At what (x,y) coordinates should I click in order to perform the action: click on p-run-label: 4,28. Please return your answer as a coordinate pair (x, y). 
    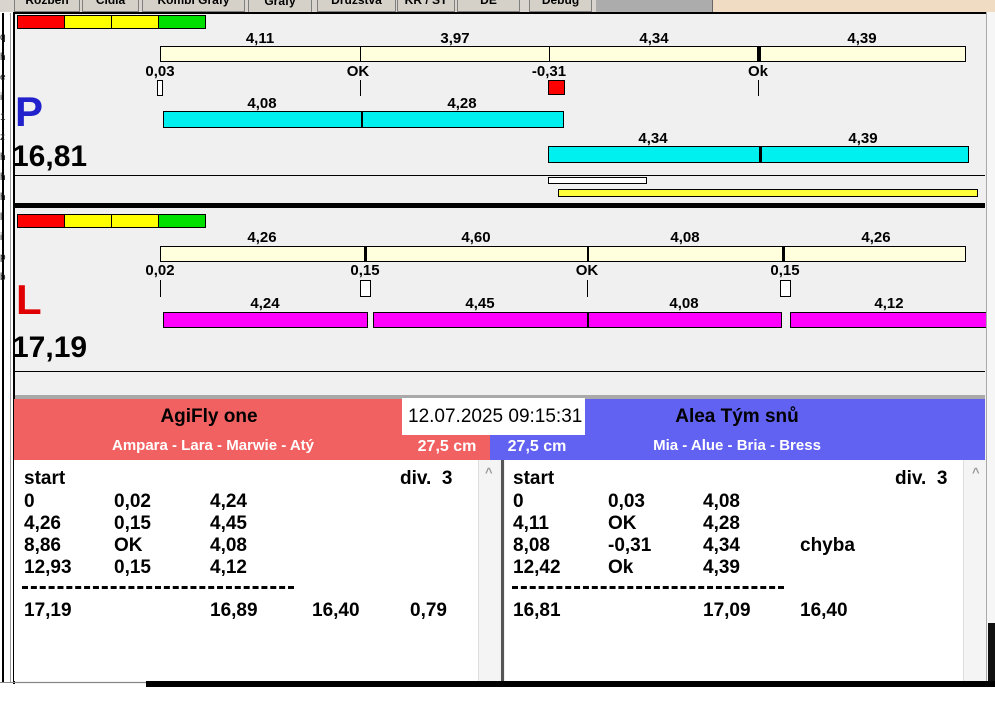
    Looking at the image, I should click on (462, 103).